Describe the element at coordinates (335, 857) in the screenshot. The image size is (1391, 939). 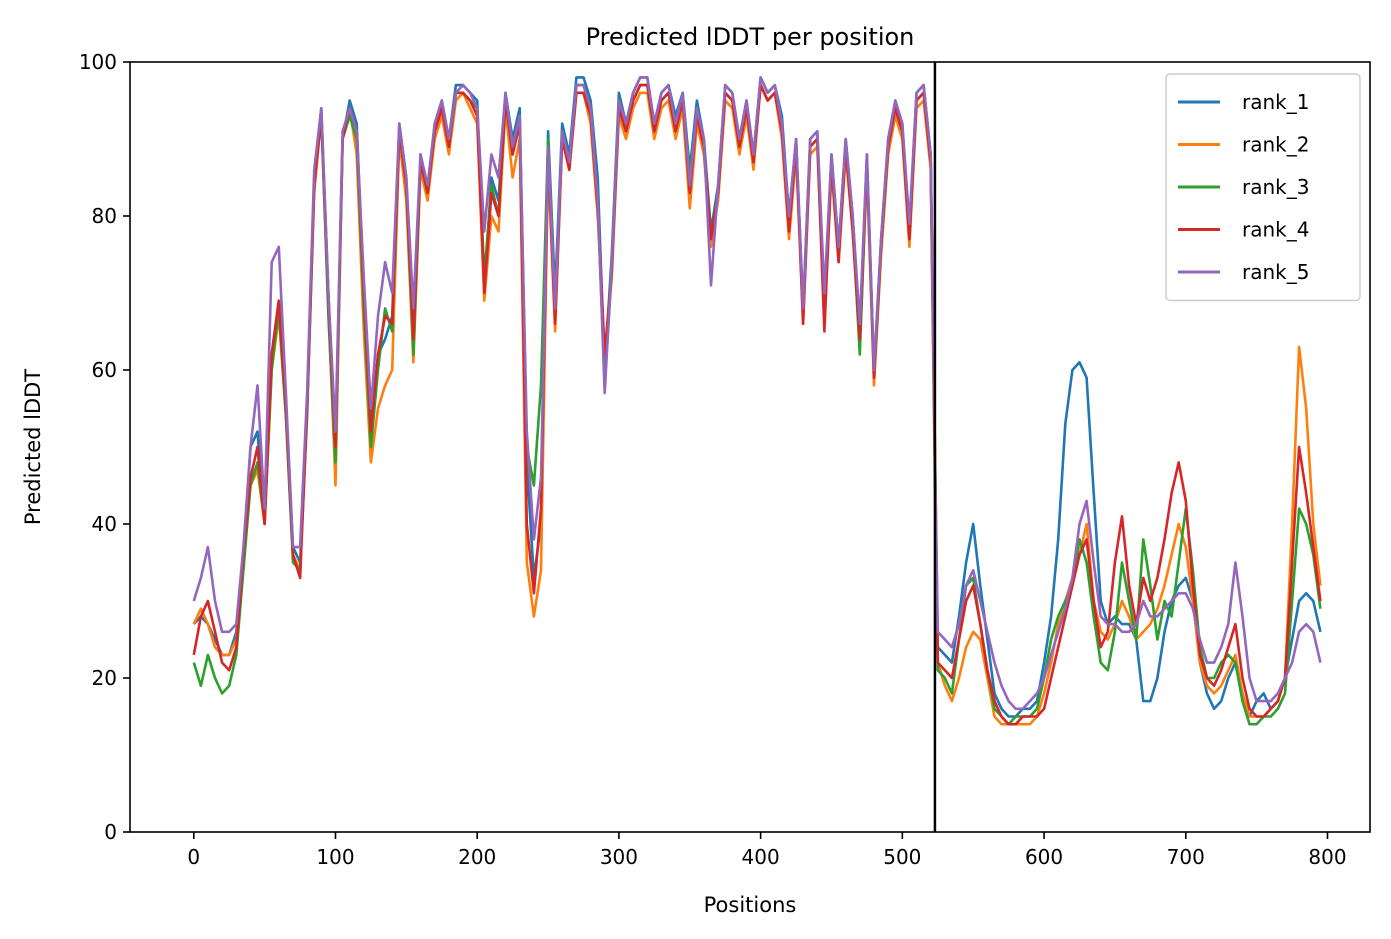
I see `x-tick-label: 100` at that location.